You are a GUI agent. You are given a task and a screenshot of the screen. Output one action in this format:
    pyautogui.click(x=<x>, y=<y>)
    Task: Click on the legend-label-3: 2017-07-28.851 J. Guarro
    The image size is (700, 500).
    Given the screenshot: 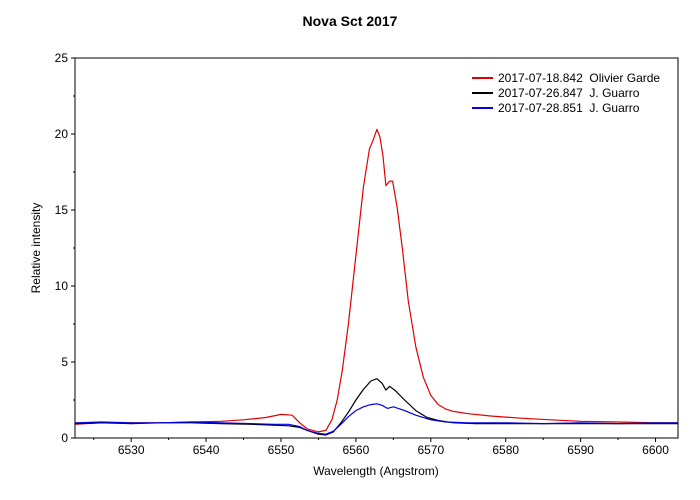 What is the action you would take?
    pyautogui.click(x=569, y=108)
    